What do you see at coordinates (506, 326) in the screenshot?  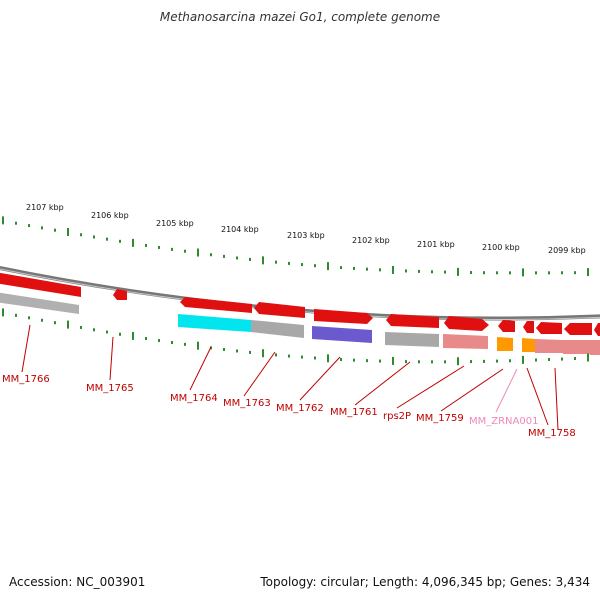 I see `gene-mm1759` at bounding box center [506, 326].